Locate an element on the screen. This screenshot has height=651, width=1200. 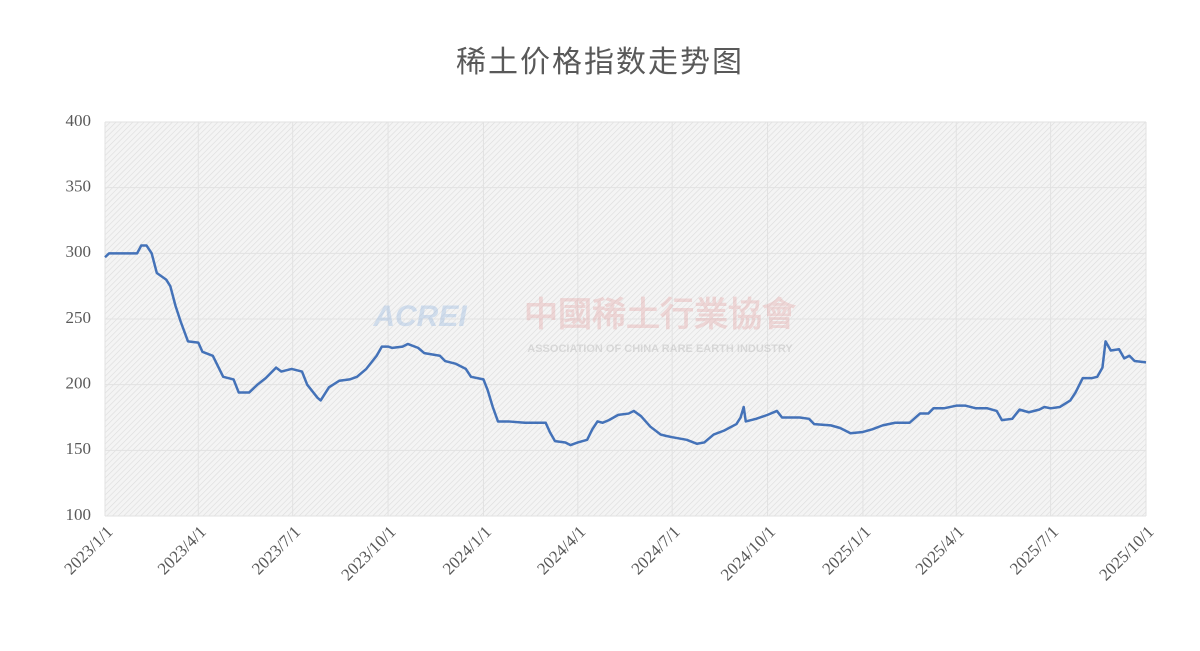
watermark-subtitle: ASSOCIATION OF CHINA RARE EARTH INDUSTRY is located at coordinates (660, 349).